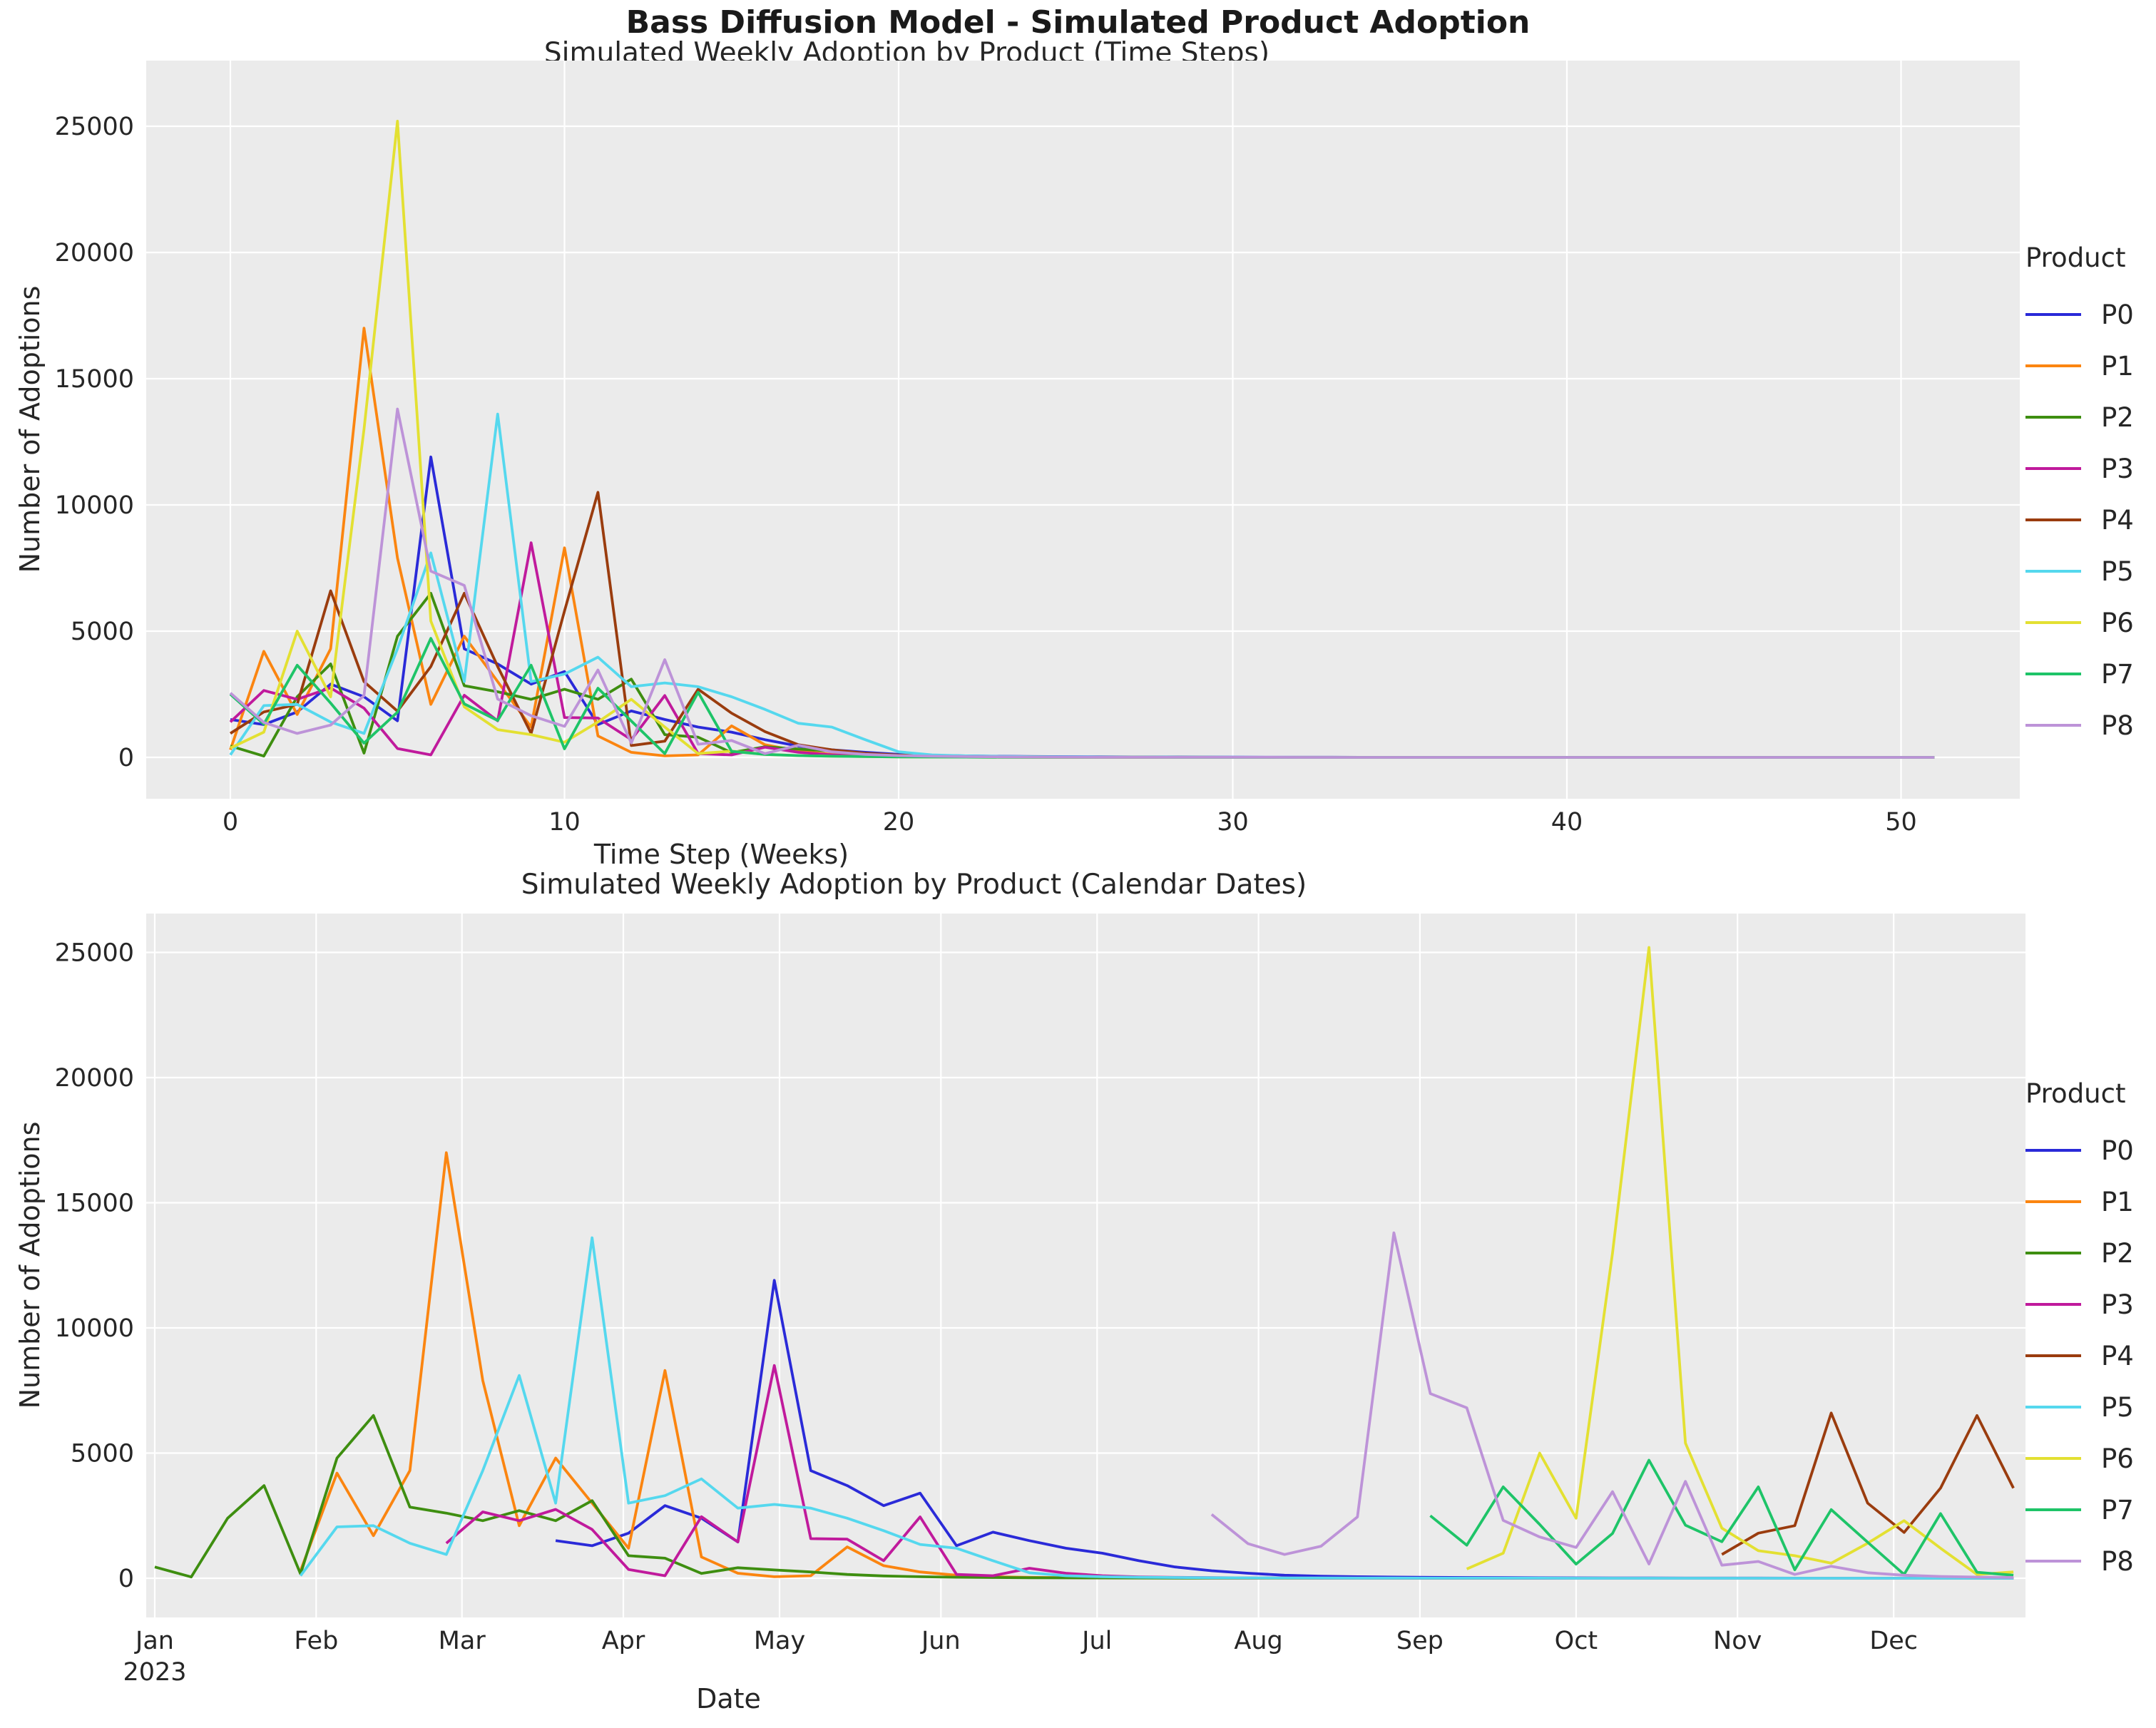  I want to click on top-y-tick-label: 0, so click(126, 758).